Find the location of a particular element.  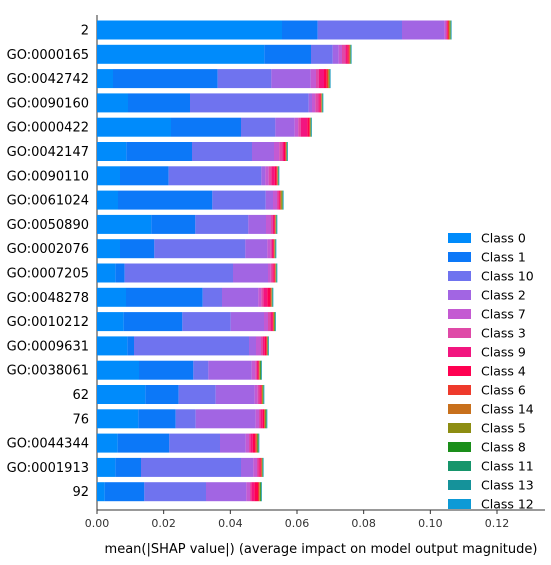

y-tick-label: GO:0000165 is located at coordinates (48, 55).